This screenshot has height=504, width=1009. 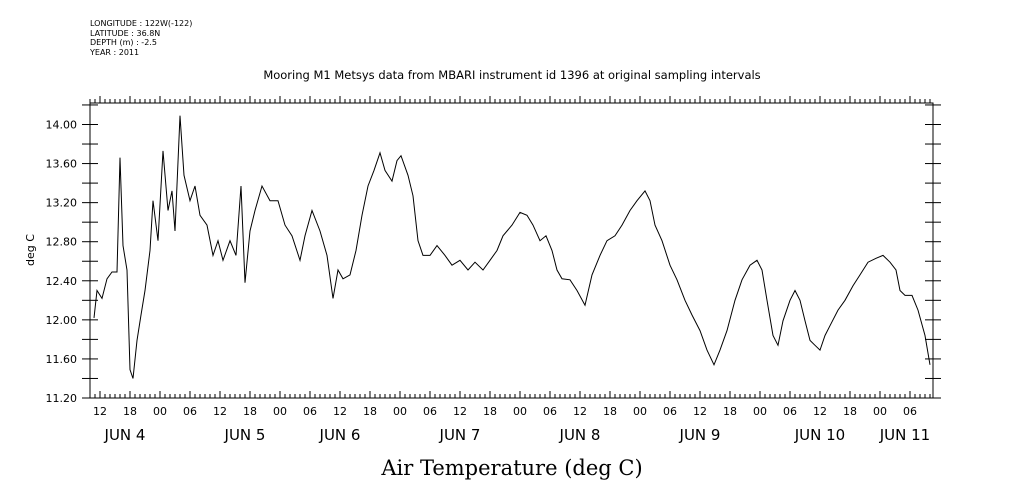 What do you see at coordinates (62, 164) in the screenshot?
I see `y-tick-label: 13.60` at bounding box center [62, 164].